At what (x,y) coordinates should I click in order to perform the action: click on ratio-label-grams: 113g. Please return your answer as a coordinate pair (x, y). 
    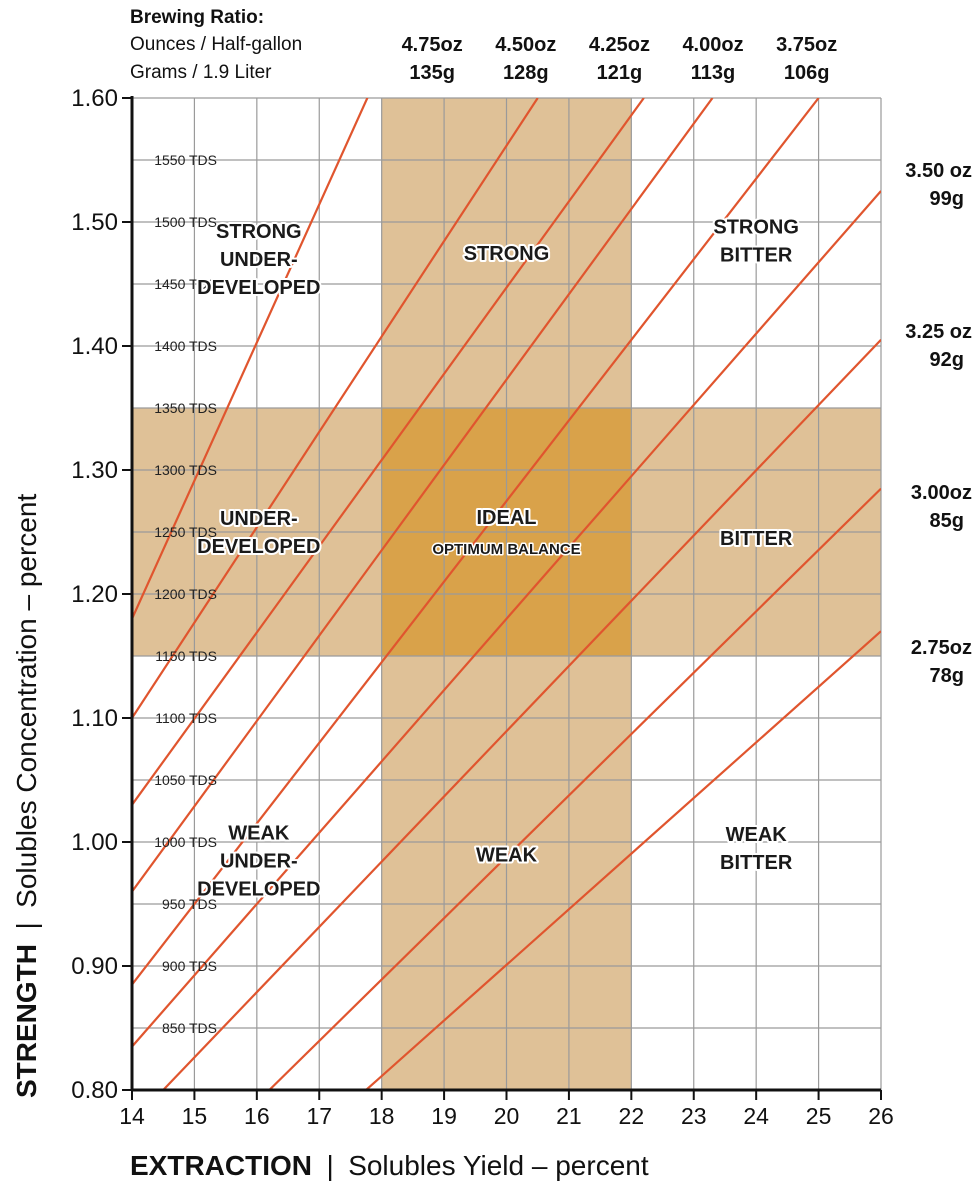
    Looking at the image, I should click on (713, 73).